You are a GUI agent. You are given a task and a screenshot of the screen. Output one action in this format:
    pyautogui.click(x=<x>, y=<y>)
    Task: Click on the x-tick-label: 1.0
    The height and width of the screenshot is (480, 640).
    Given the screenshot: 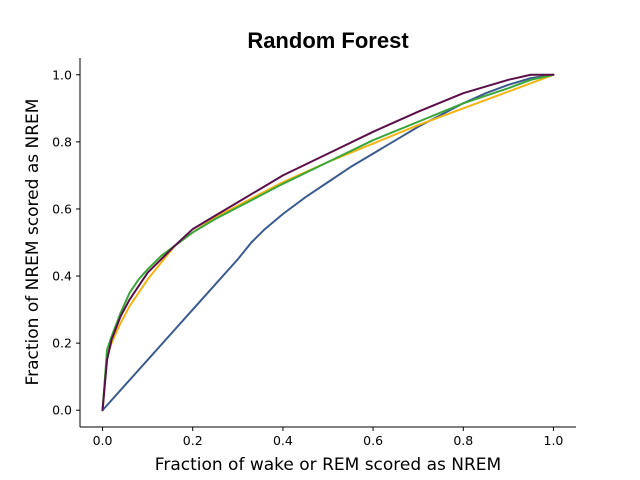 What is the action you would take?
    pyautogui.click(x=554, y=440)
    